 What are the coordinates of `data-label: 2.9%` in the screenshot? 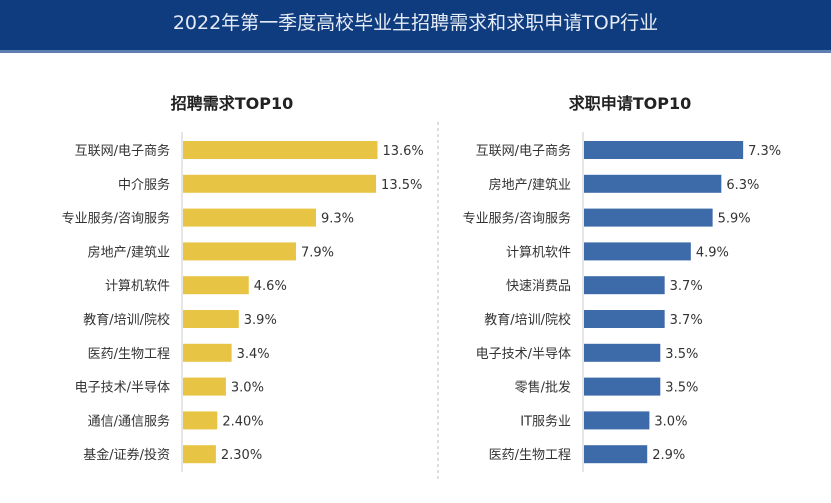 It's located at (668, 455).